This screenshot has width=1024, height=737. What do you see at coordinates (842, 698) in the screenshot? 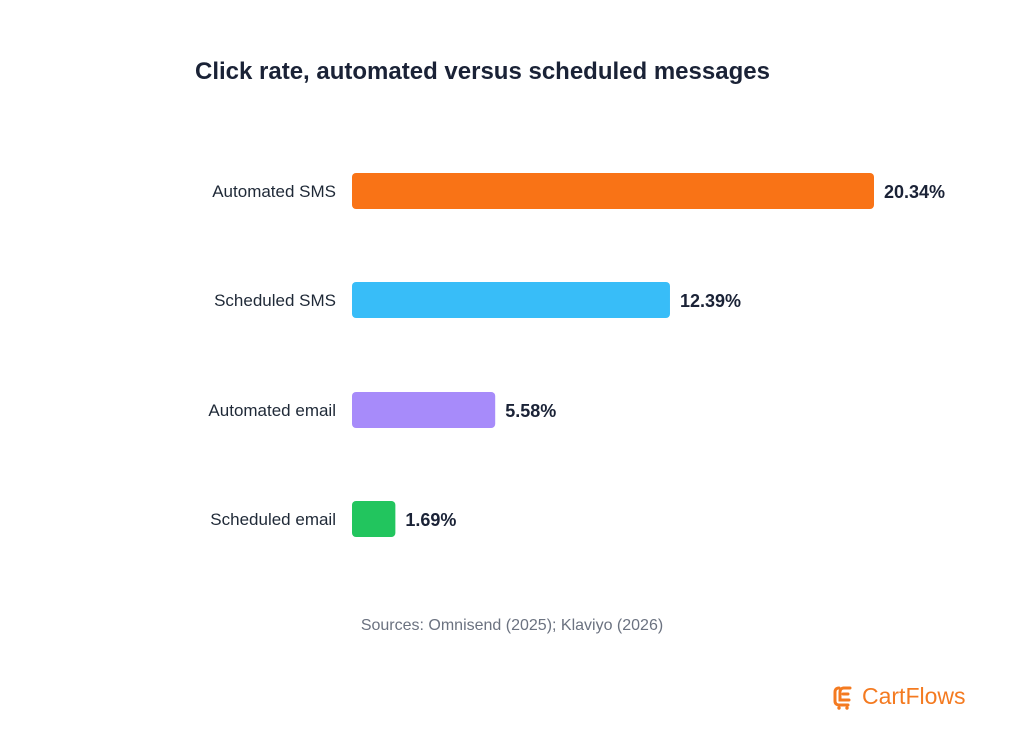
I see `cartflows-logo-icon` at bounding box center [842, 698].